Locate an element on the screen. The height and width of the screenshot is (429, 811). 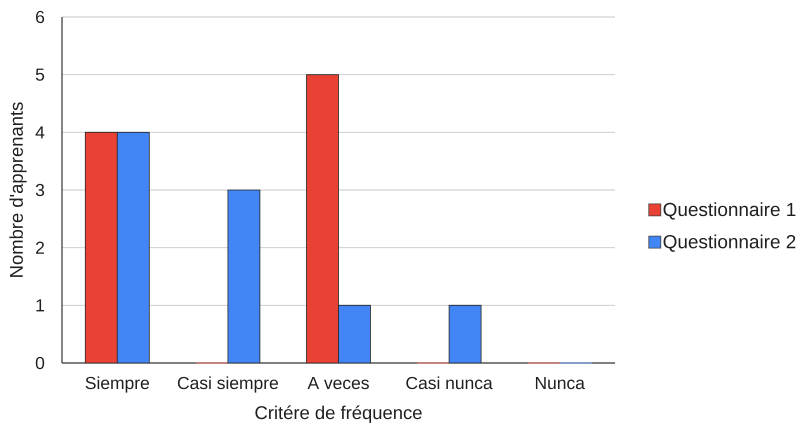
x-tick-label: A veces is located at coordinates (338, 383).